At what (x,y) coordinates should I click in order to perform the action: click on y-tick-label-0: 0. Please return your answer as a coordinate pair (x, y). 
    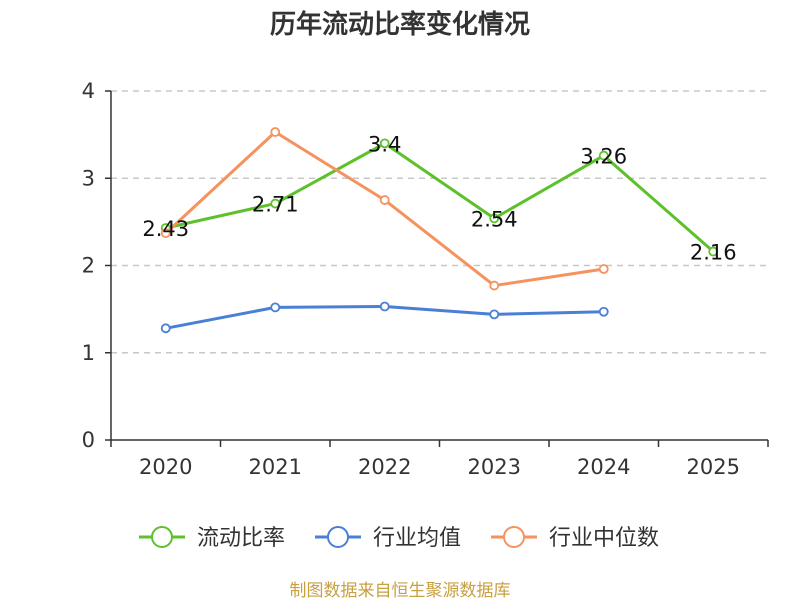
    Looking at the image, I should click on (88, 440).